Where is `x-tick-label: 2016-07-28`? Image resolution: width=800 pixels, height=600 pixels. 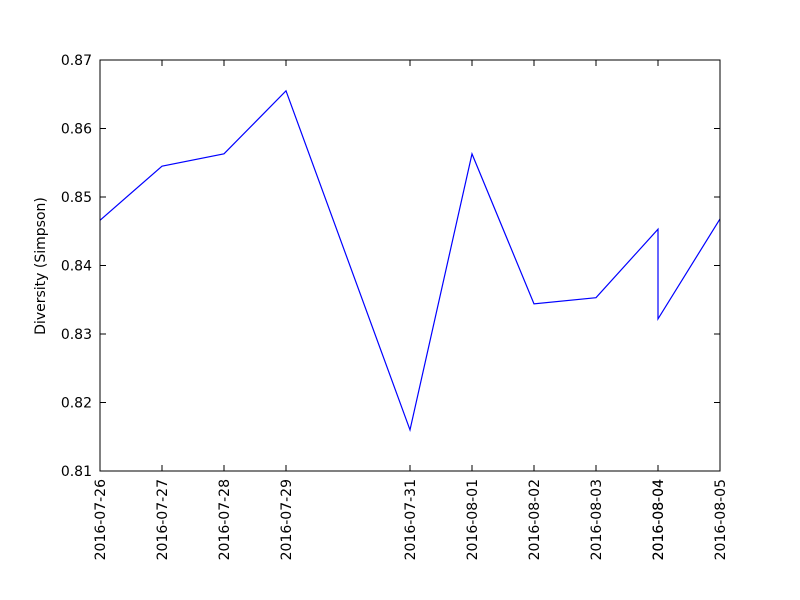
x-tick-label: 2016-07-28 is located at coordinates (225, 519).